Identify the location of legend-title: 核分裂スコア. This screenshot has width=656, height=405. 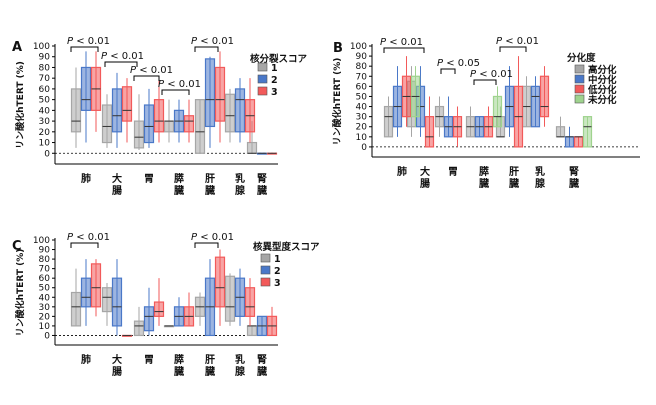
(279, 59).